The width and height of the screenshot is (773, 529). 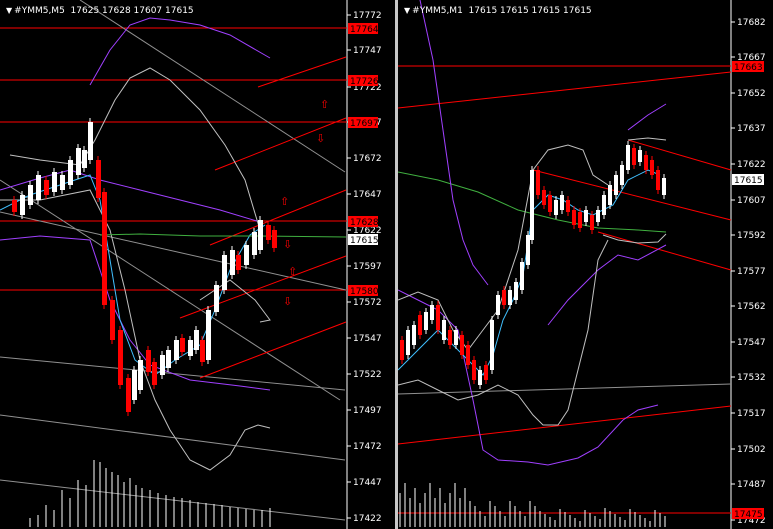 I want to click on current-price-tag, so click(x=748, y=179).